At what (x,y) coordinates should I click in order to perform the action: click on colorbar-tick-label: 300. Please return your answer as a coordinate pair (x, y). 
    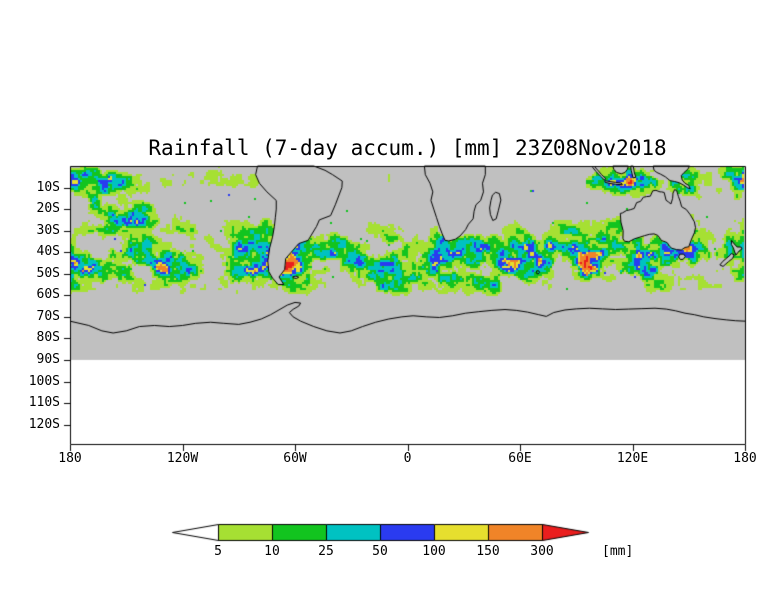
    Looking at the image, I should click on (542, 551).